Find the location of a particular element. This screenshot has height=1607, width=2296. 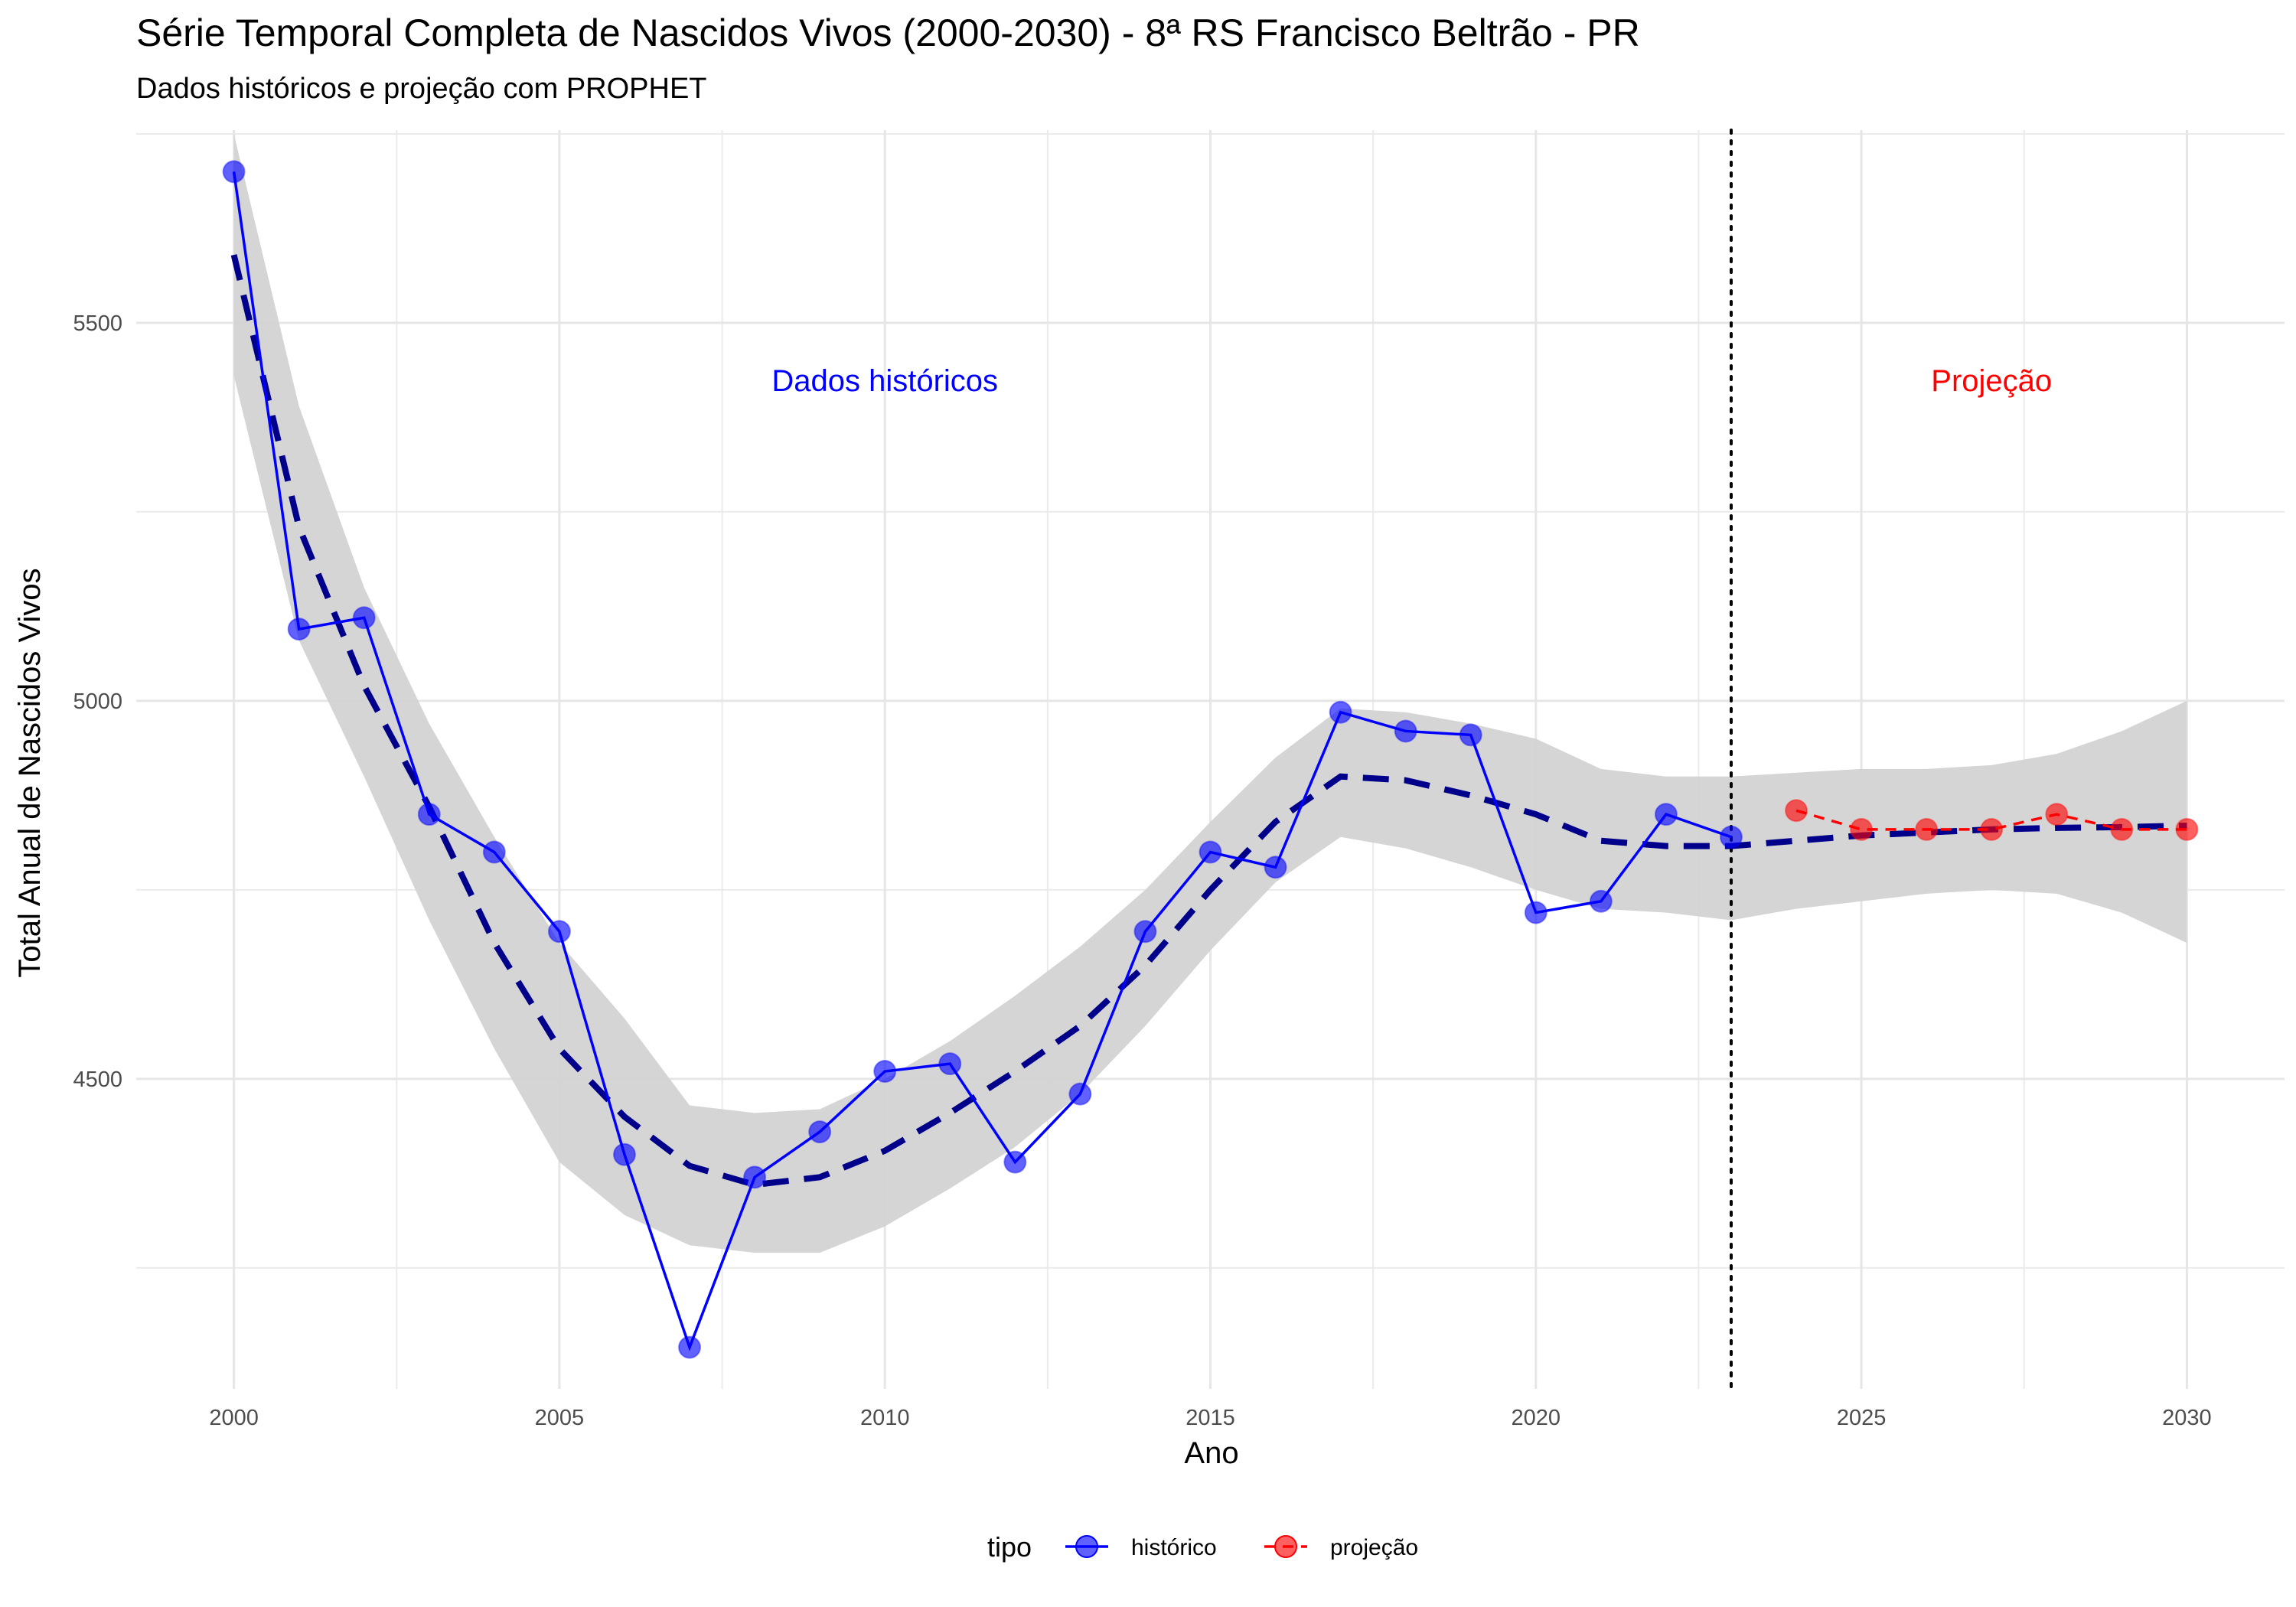

x-tick-label: 2020 is located at coordinates (1536, 1418).